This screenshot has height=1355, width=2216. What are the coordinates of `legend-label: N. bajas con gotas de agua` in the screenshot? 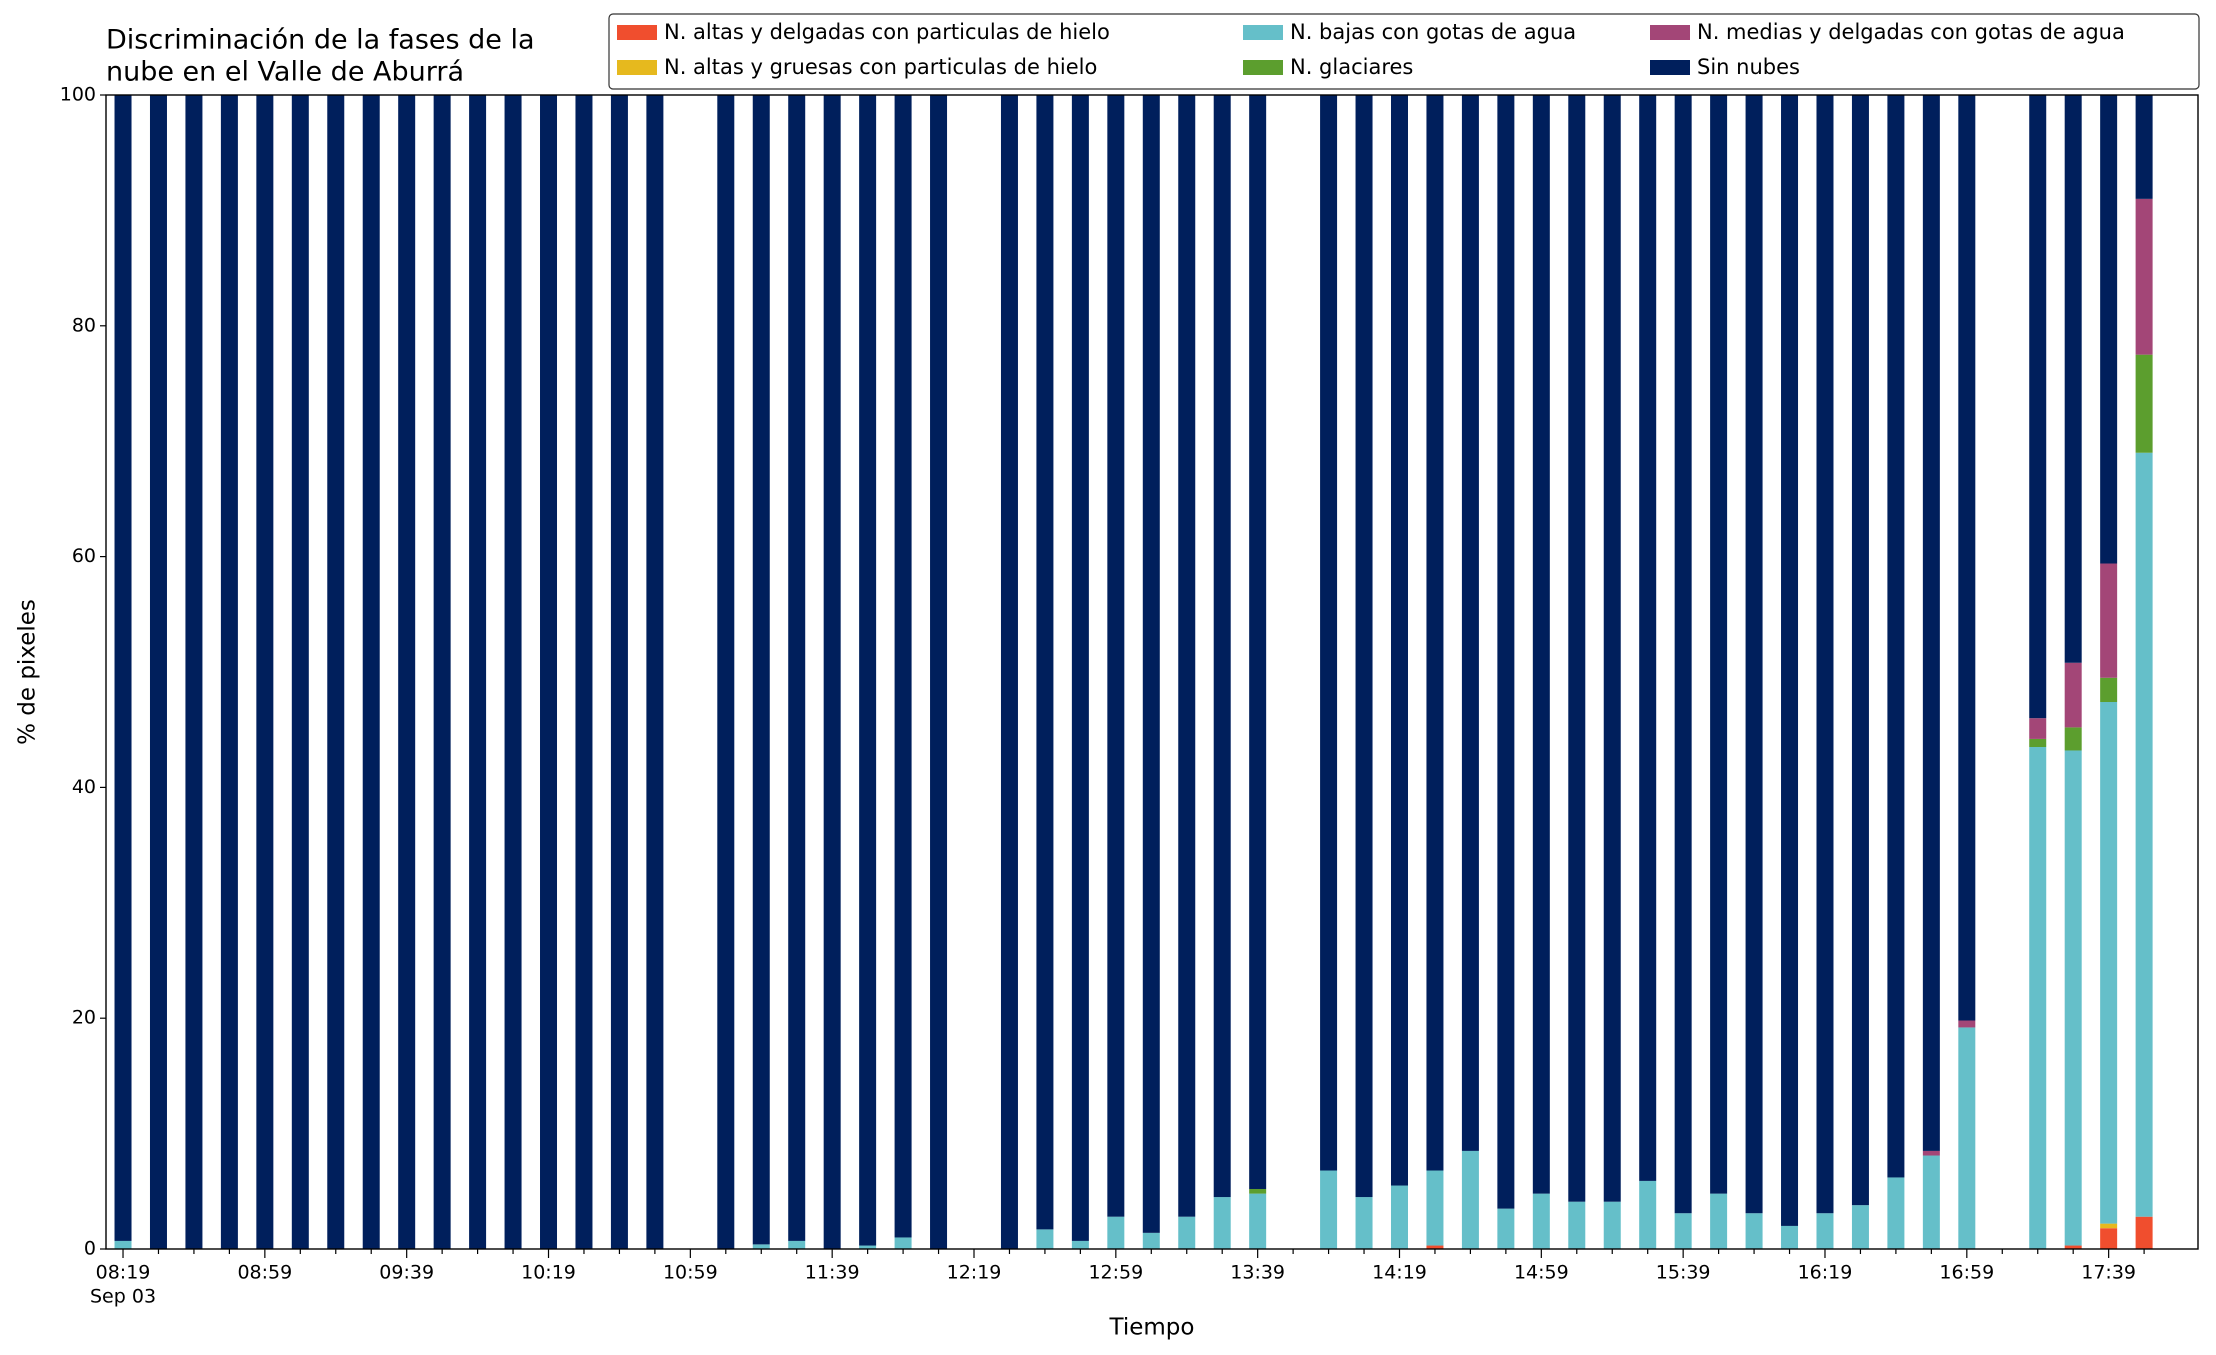 It's located at (1433, 32).